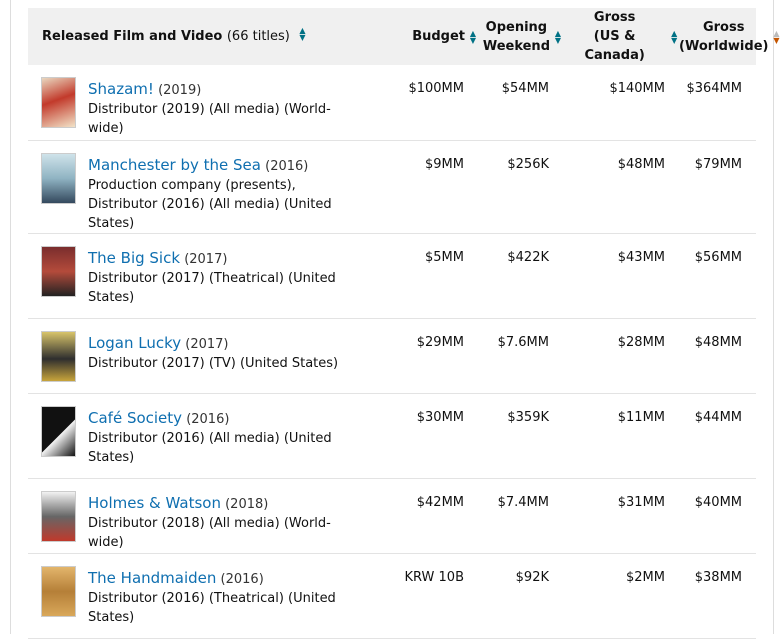 This screenshot has width=784, height=639. Describe the element at coordinates (434, 577) in the screenshot. I see `budget-cell: KRW 10B` at that location.